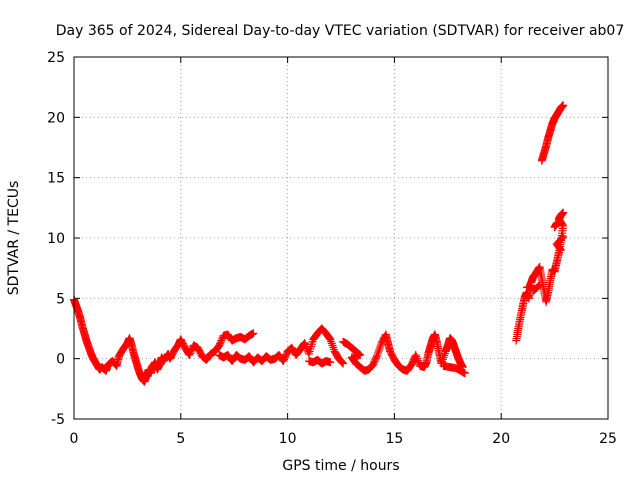 The height and width of the screenshot is (480, 640). Describe the element at coordinates (60, 360) in the screenshot. I see `y-tick-label: 0` at that location.